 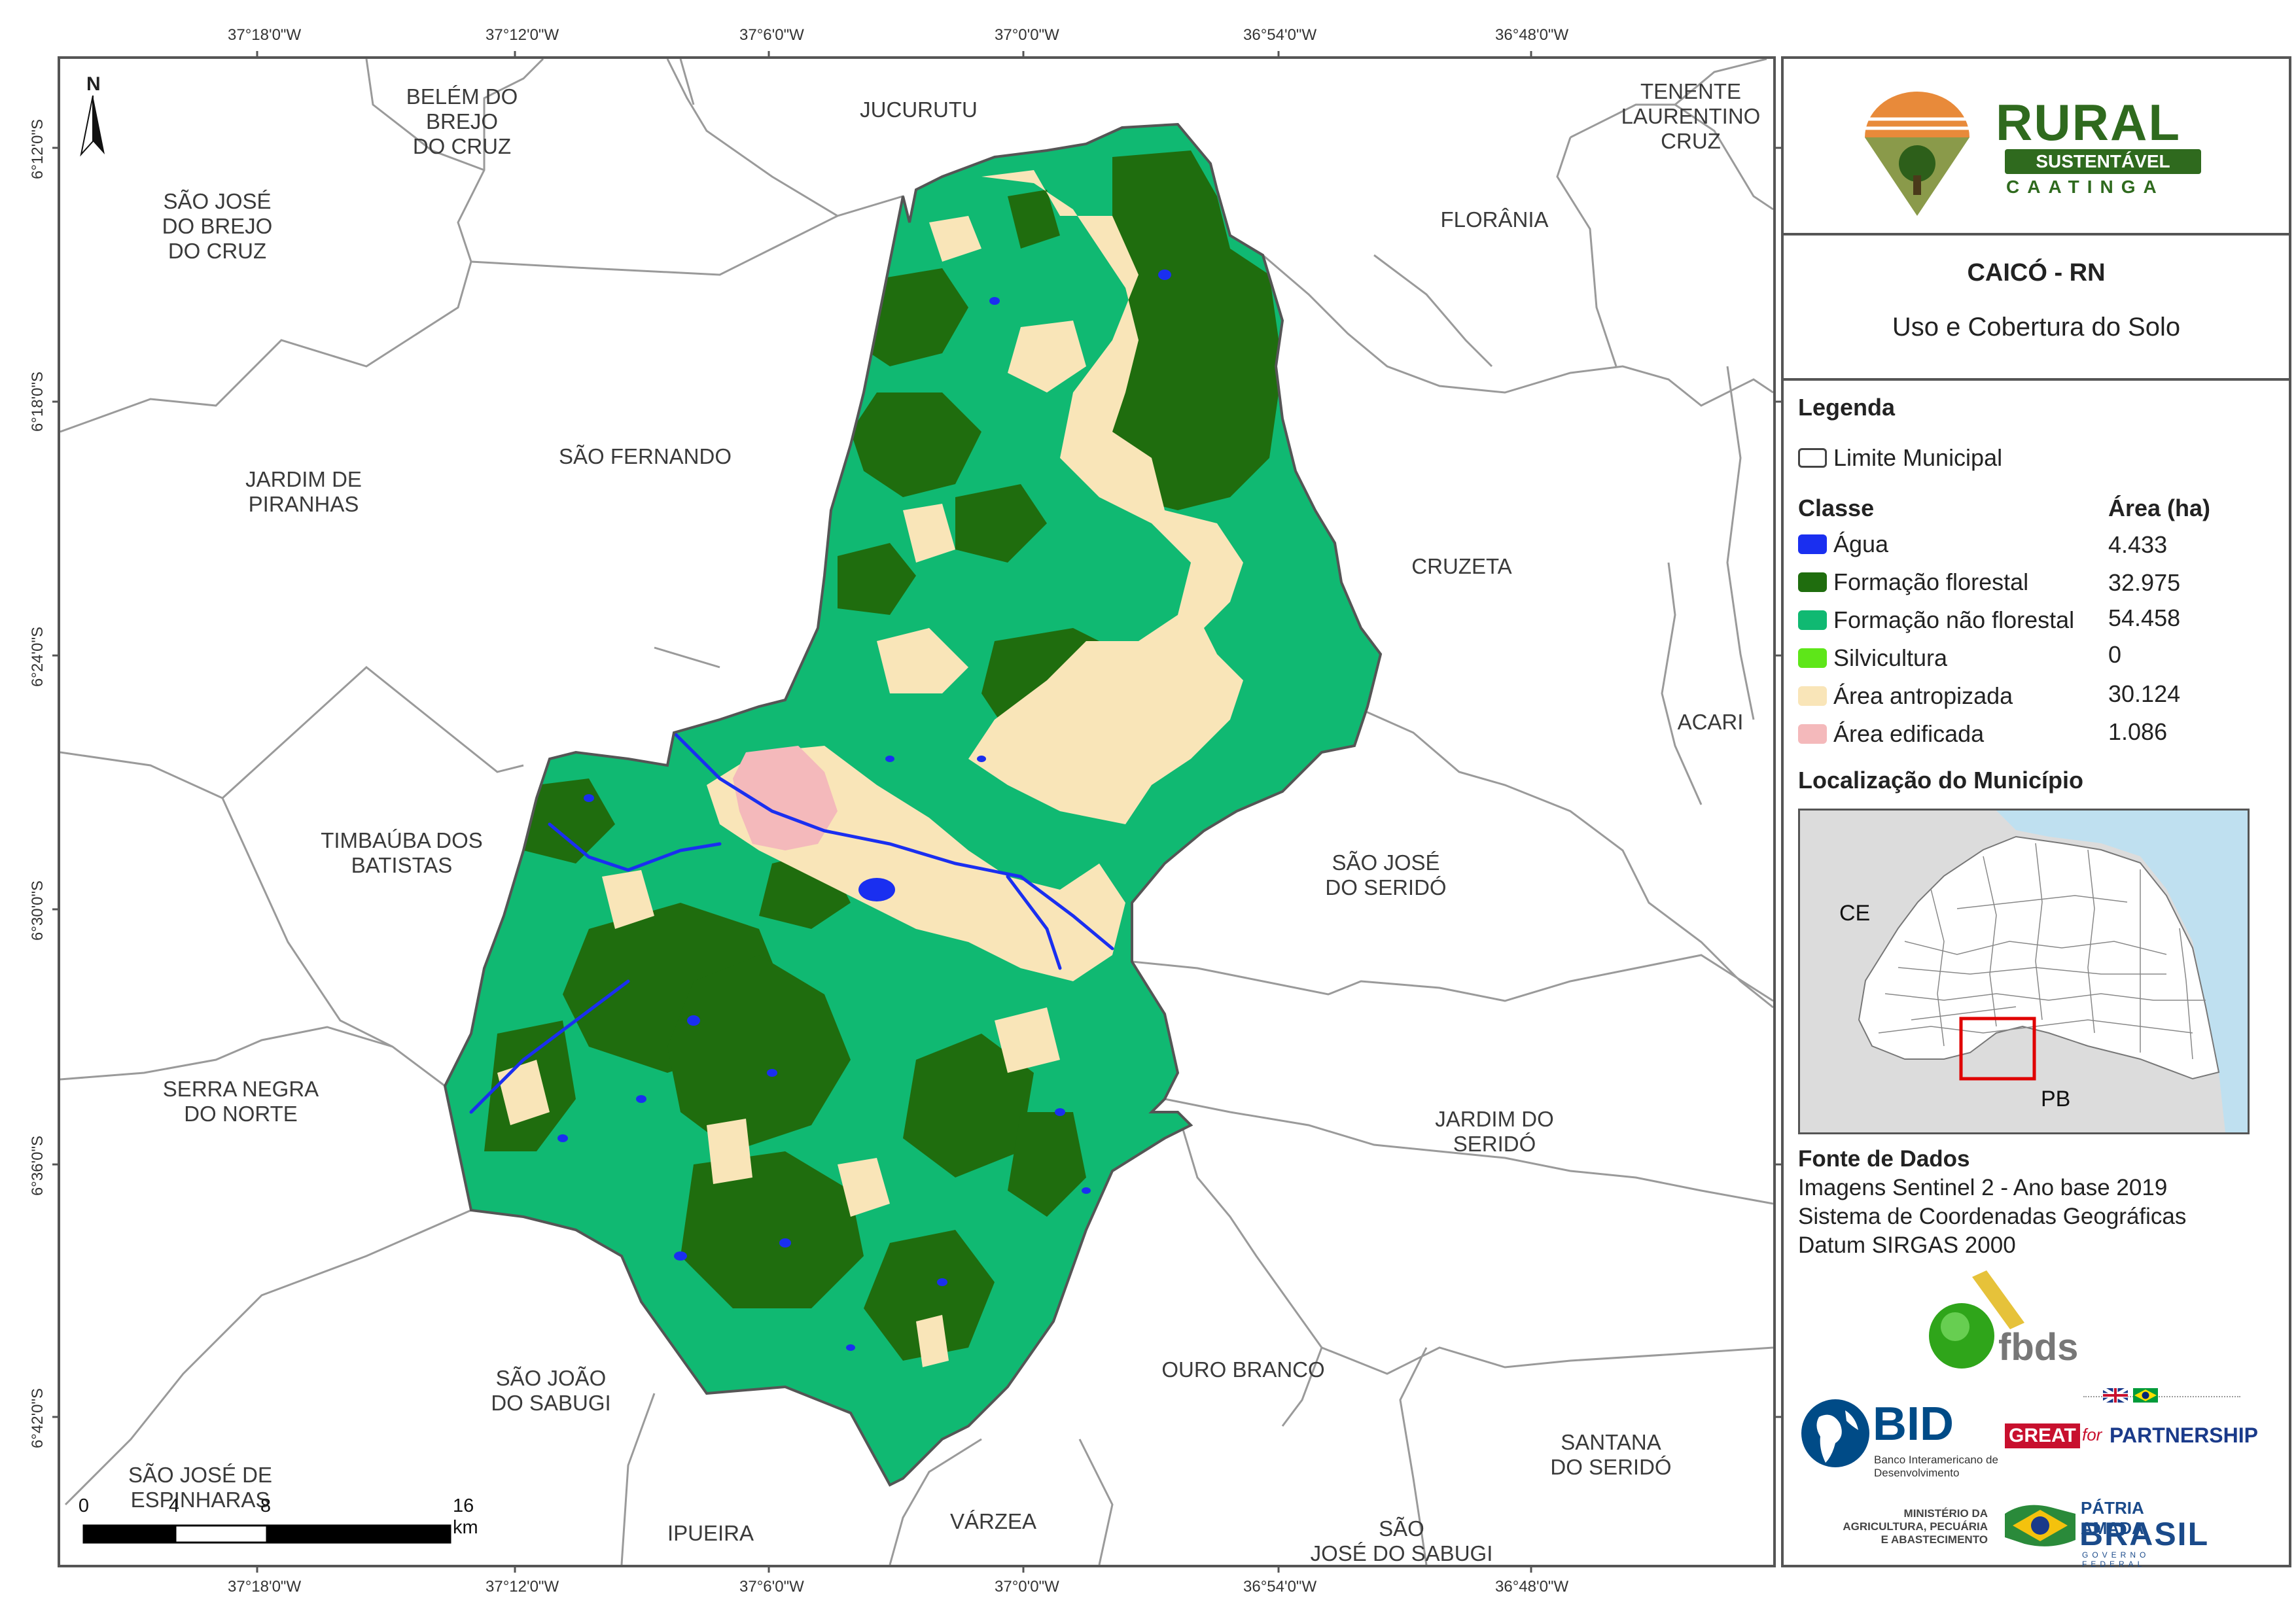 I want to click on logo-caatinga: CAATINGA, so click(x=2085, y=187).